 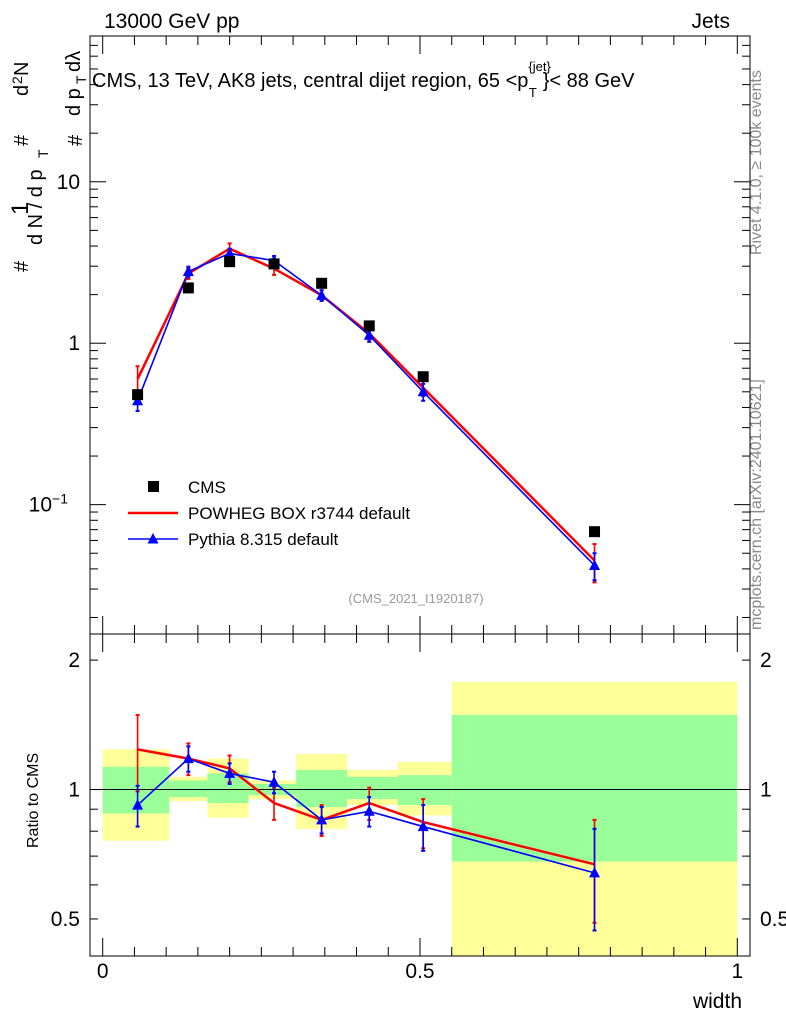 What do you see at coordinates (737, 971) in the screenshot?
I see `x-tick-label-2: 1` at bounding box center [737, 971].